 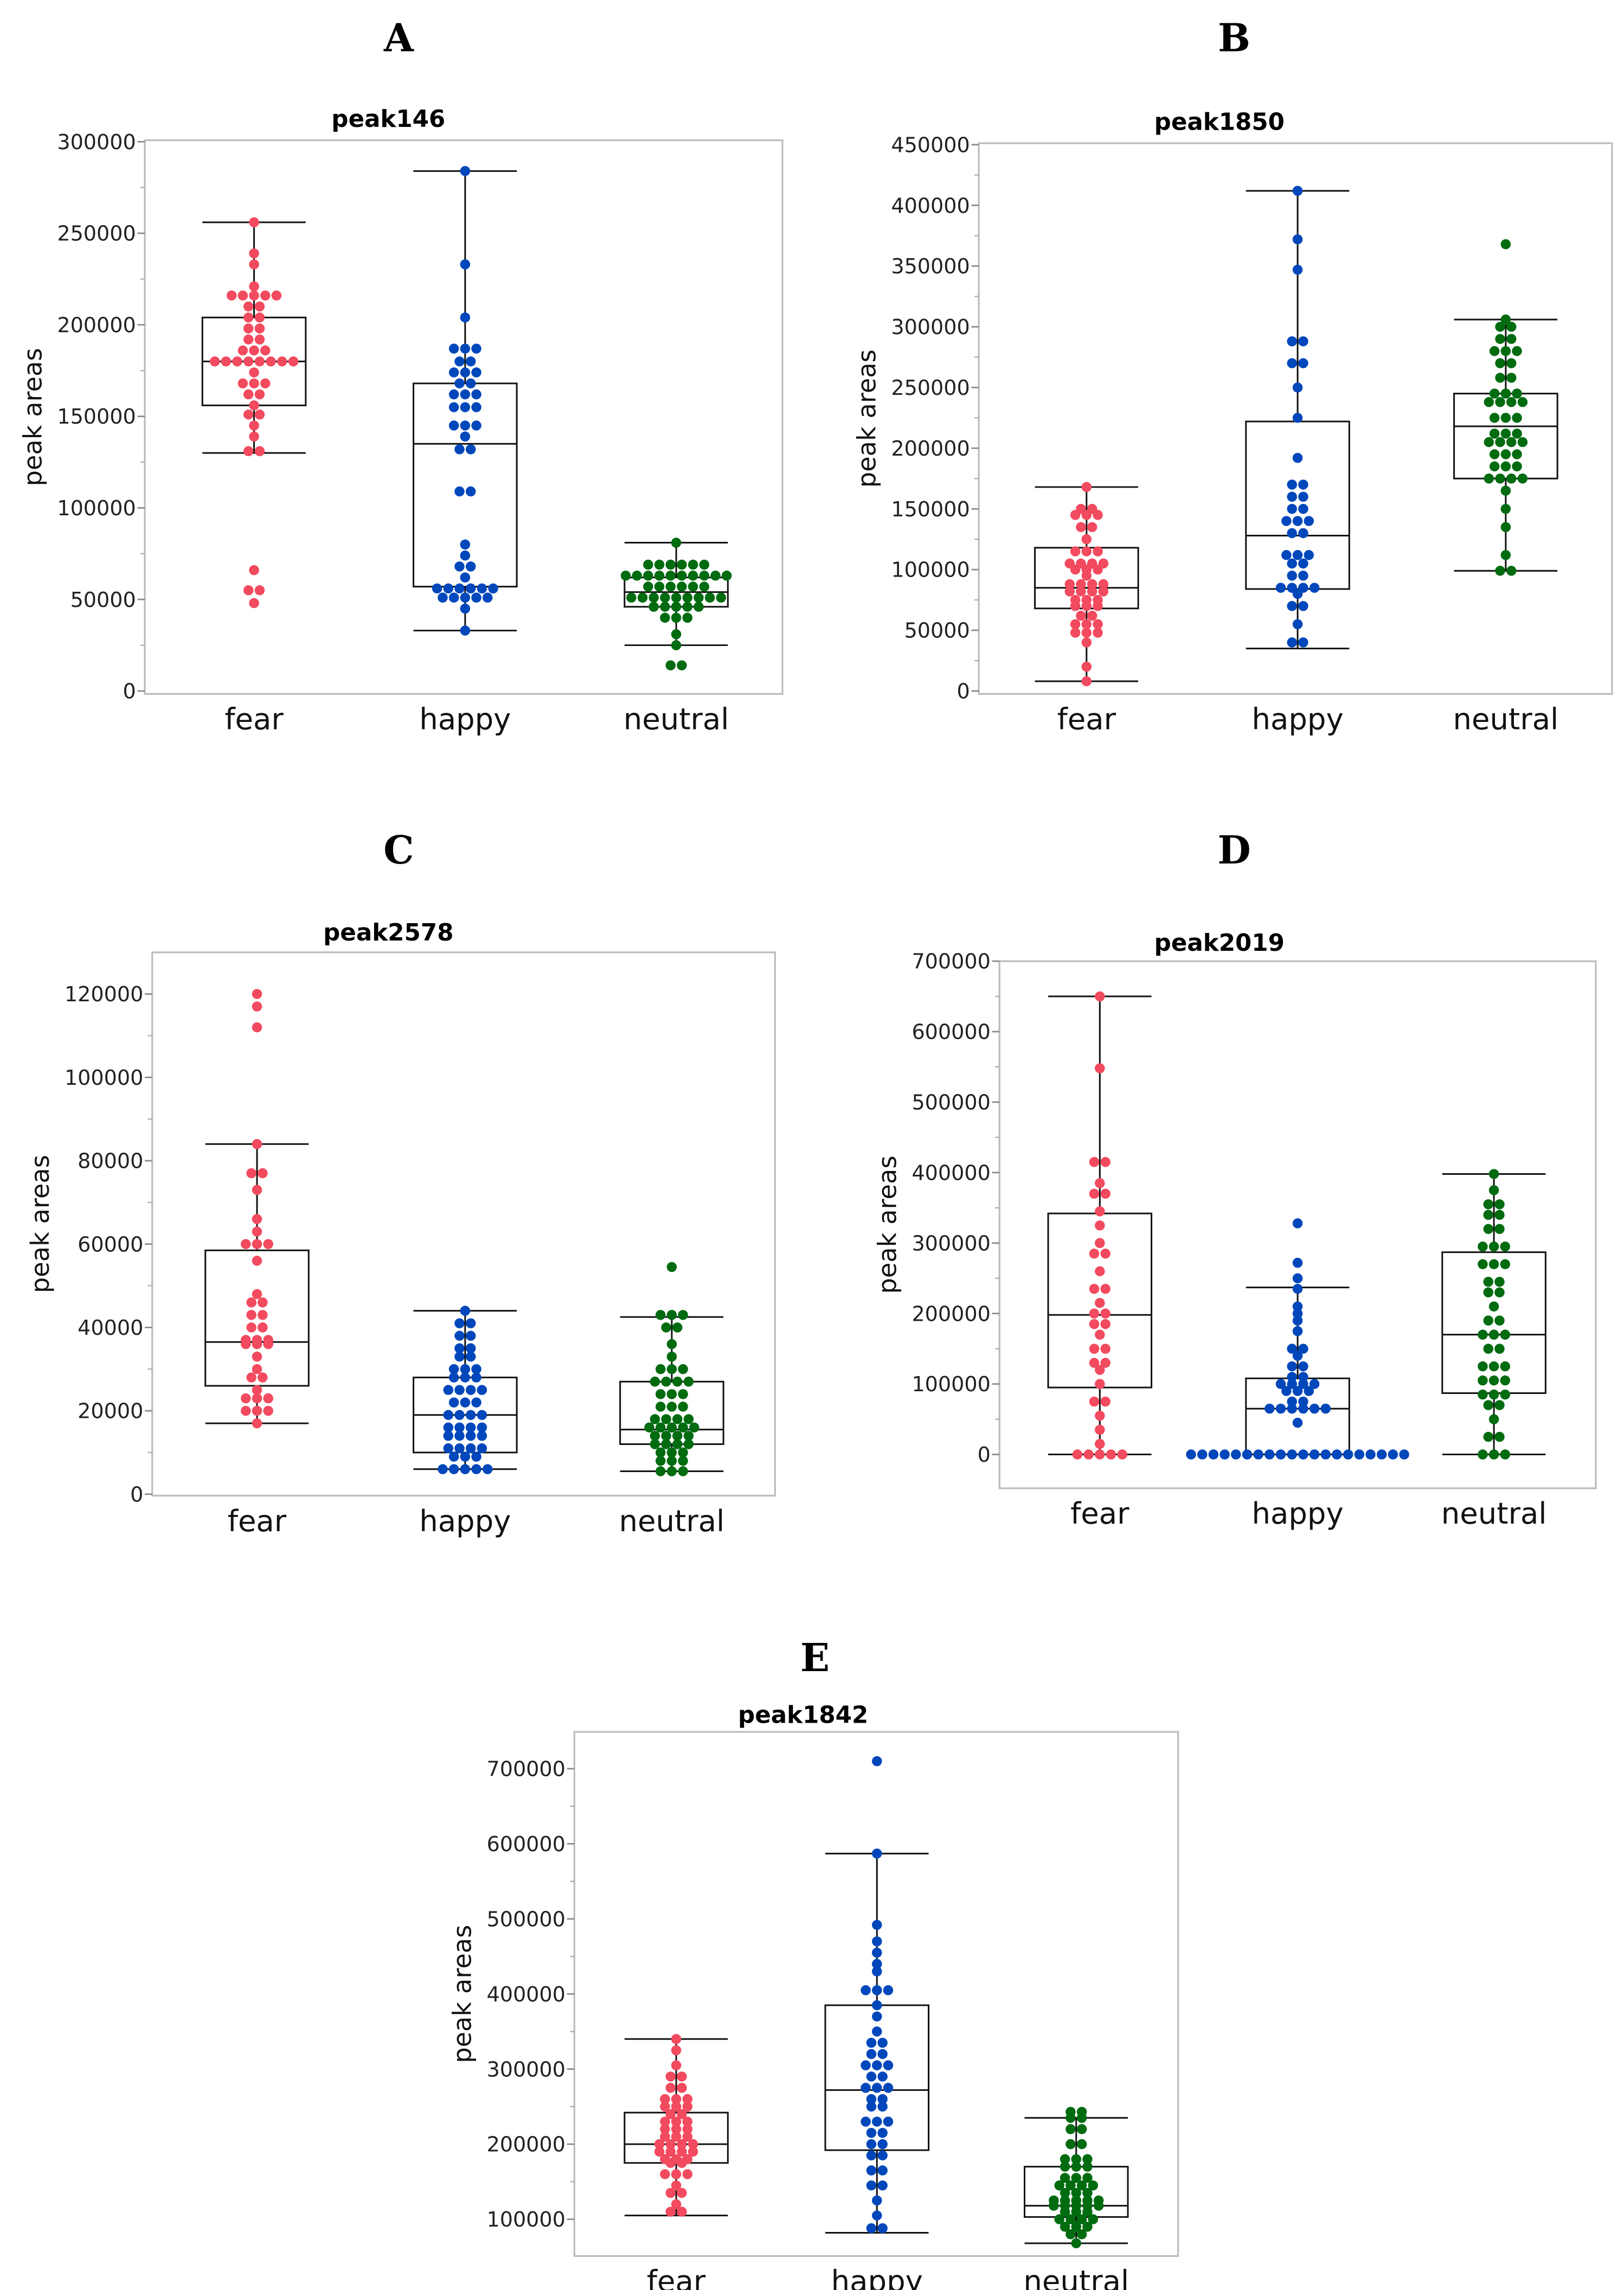 What do you see at coordinates (96, 416) in the screenshot?
I see `y-tick-label: 150000` at bounding box center [96, 416].